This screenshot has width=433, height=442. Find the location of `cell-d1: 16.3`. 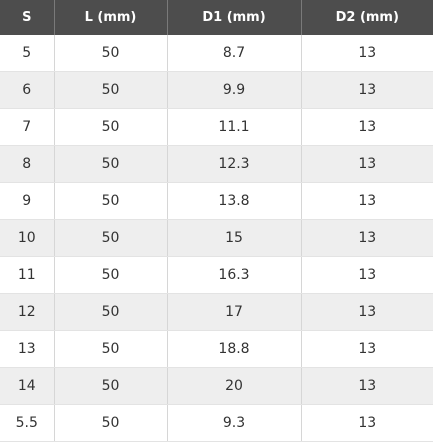

cell-d1: 16.3 is located at coordinates (234, 275).